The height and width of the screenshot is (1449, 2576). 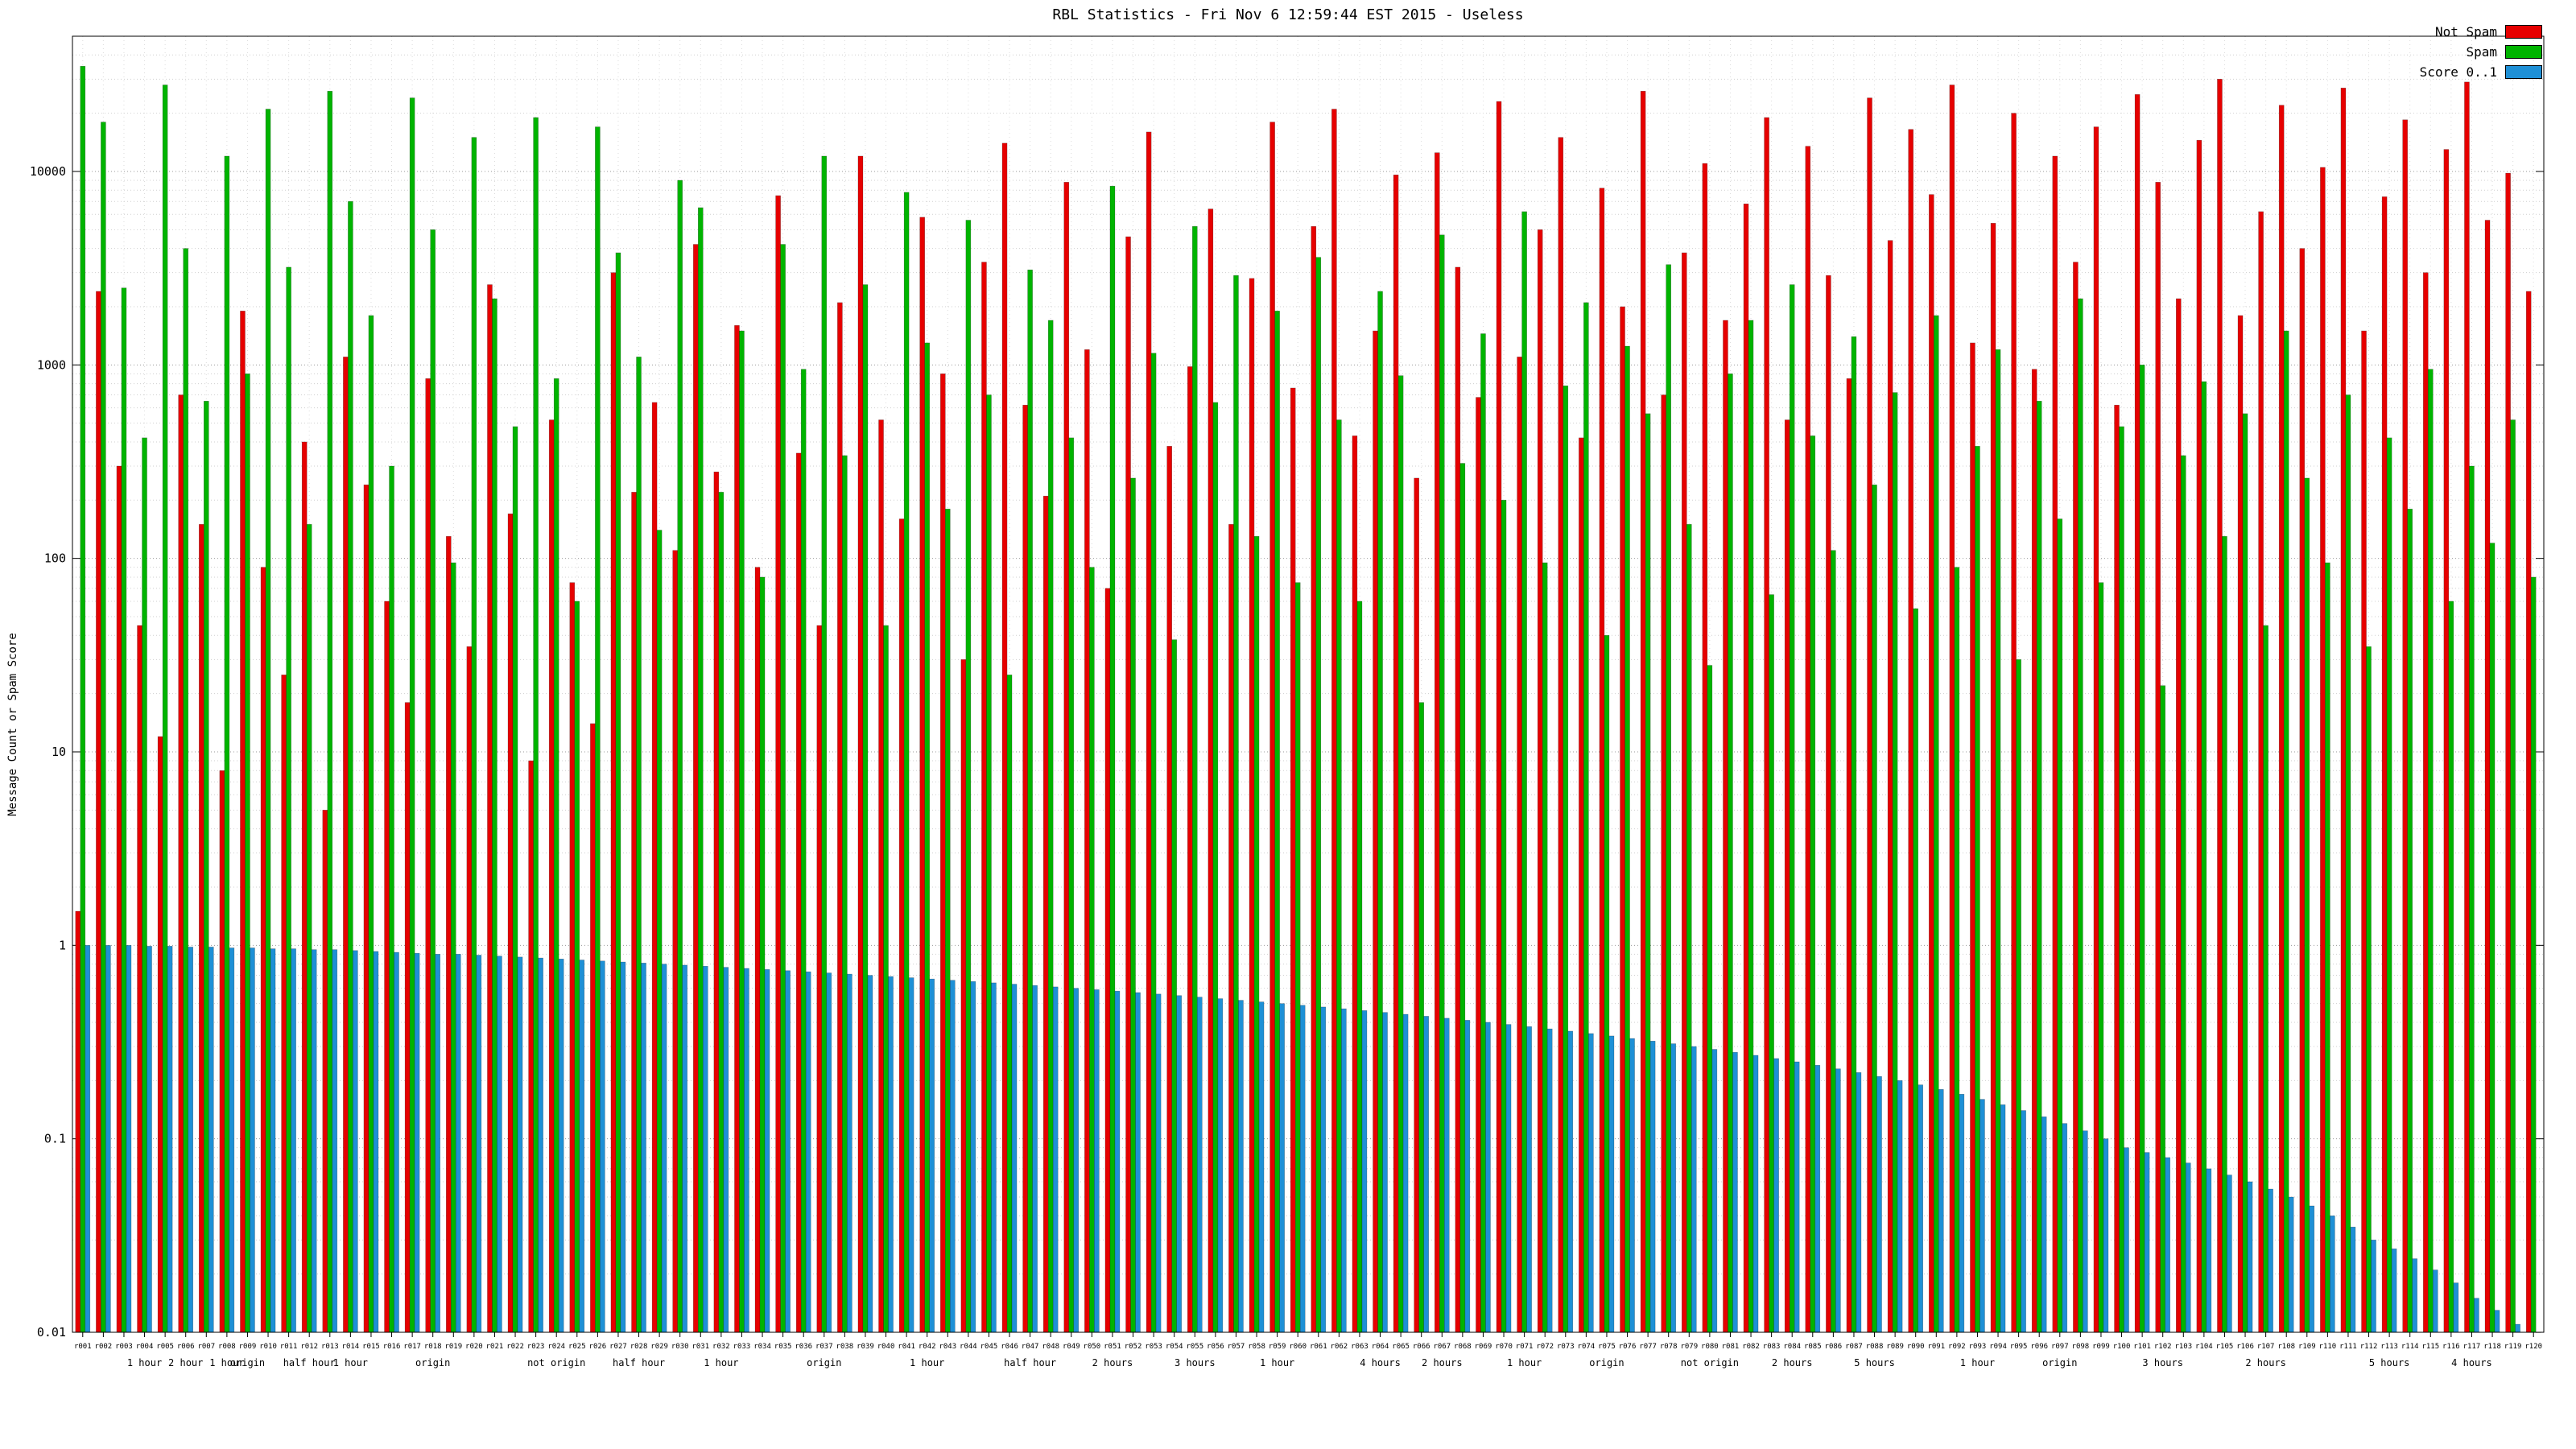 I want to click on x-tick-label: r043, so click(x=947, y=1347).